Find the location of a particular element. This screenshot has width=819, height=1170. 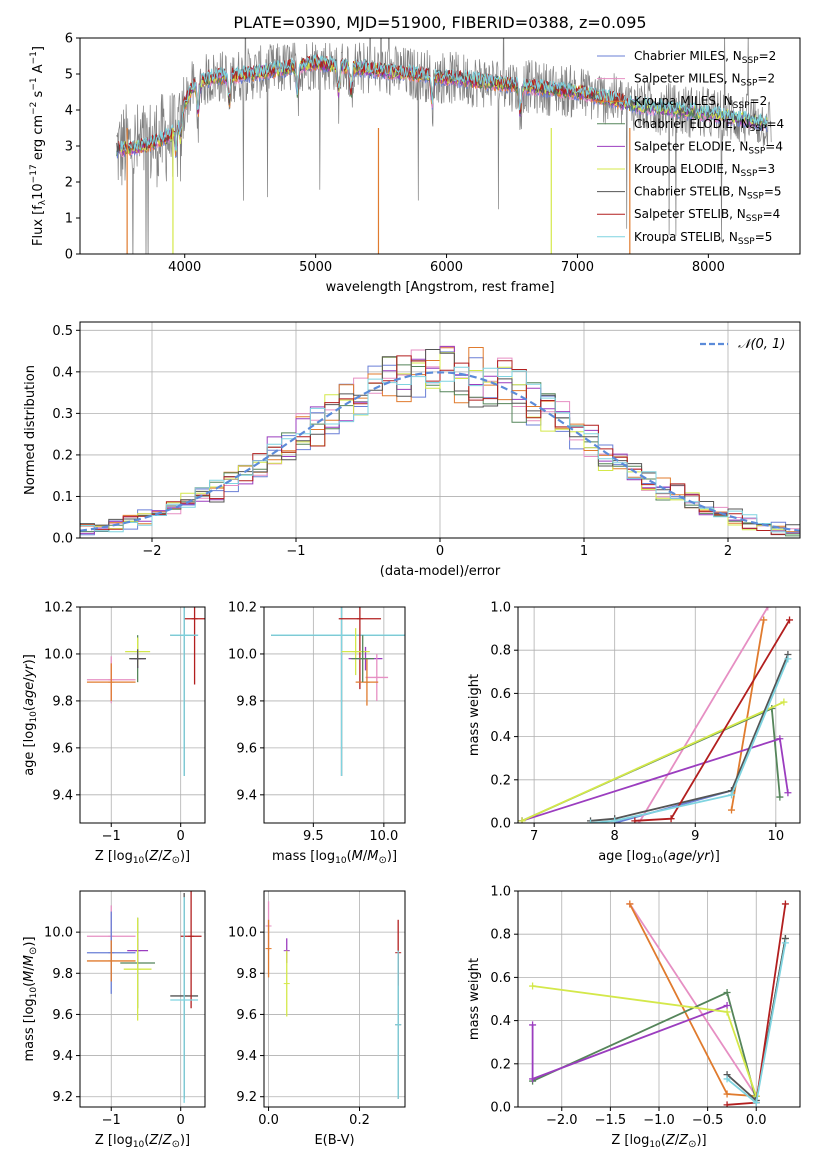

x-tick-label: 8 is located at coordinates (615, 836).